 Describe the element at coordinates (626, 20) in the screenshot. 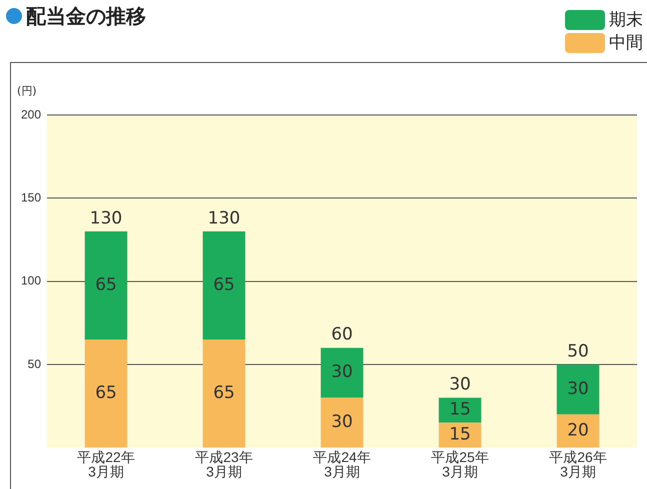

I see `legend-label: 期末` at that location.